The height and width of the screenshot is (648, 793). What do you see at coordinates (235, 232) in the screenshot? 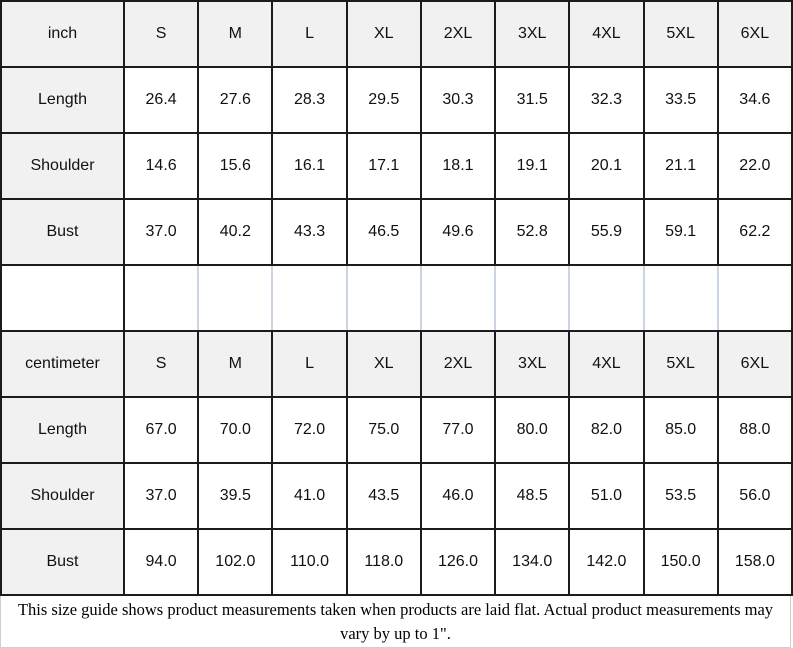
I see `measurement-cell: 40.2` at bounding box center [235, 232].